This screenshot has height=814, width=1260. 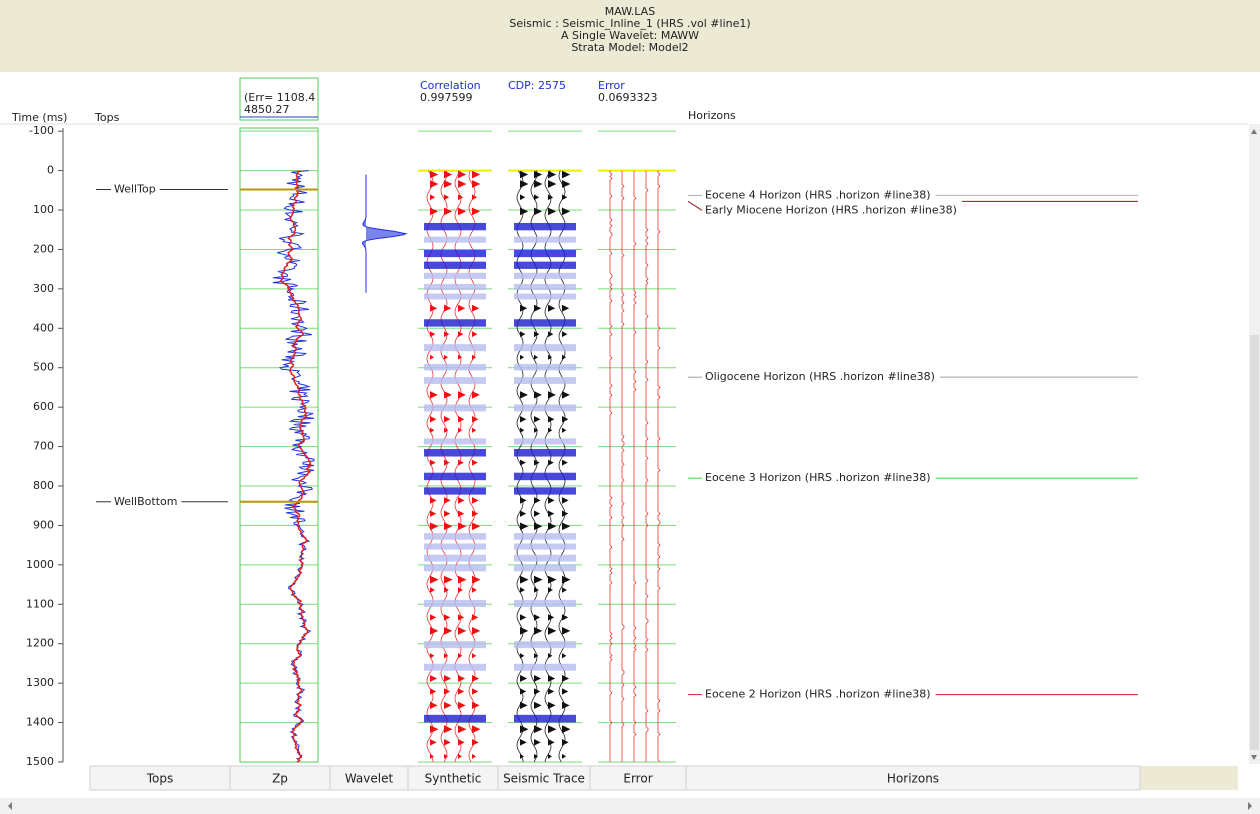 I want to click on footer-tab-label: Zp, so click(x=280, y=779).